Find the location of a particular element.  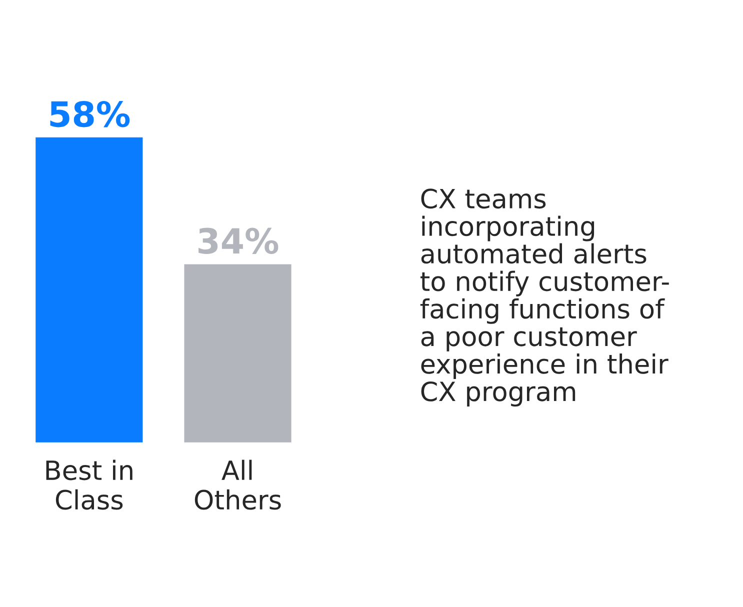

data-label: 34% is located at coordinates (238, 241).